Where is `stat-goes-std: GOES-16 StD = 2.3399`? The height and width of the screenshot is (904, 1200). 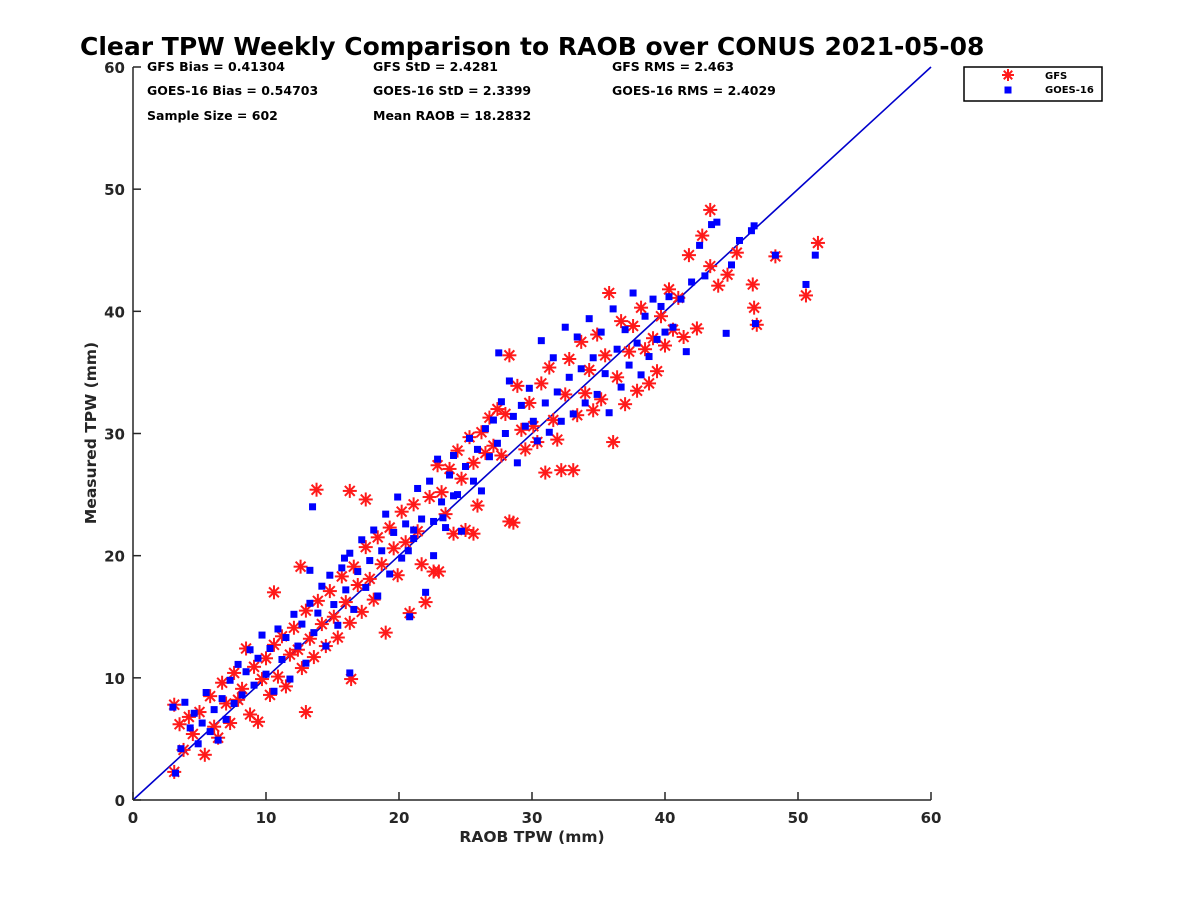 stat-goes-std: GOES-16 StD = 2.3399 is located at coordinates (452, 90).